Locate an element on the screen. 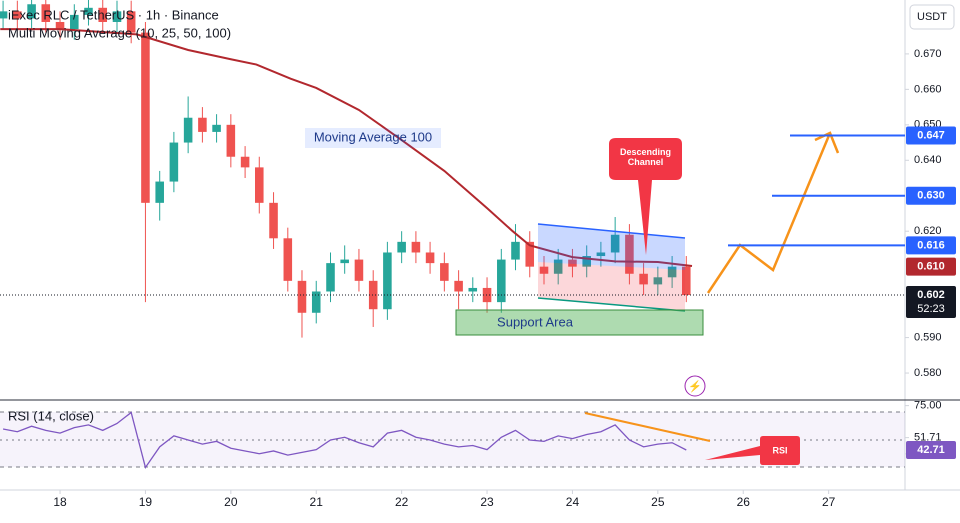 Image resolution: width=960 pixels, height=523 pixels. x-tick-label: 26 is located at coordinates (744, 502).